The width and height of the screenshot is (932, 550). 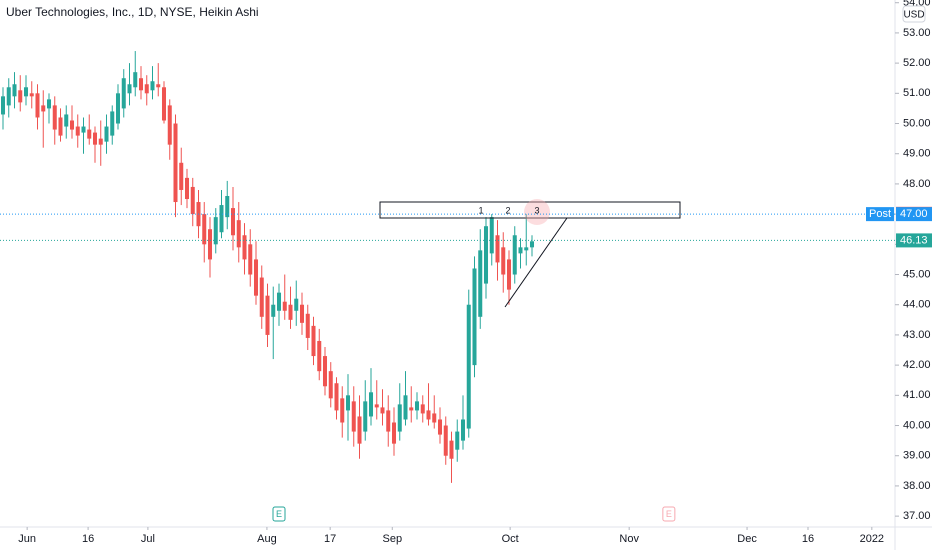 What do you see at coordinates (330, 539) in the screenshot?
I see `x-tick-label: 17` at bounding box center [330, 539].